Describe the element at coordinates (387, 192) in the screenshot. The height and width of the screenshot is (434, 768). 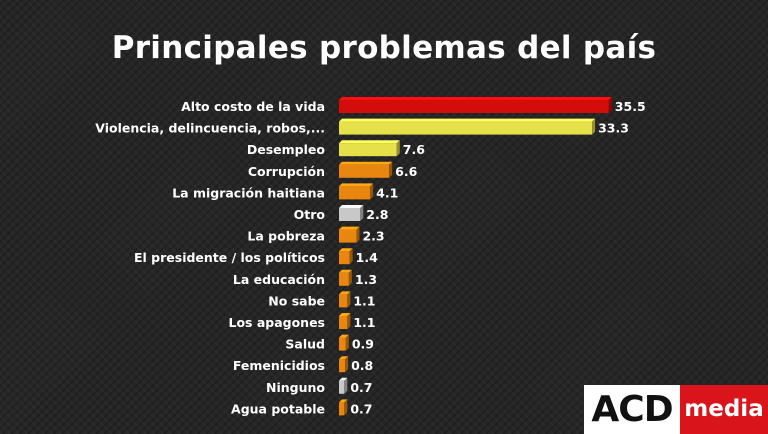
I see `value-label: 4.1` at that location.